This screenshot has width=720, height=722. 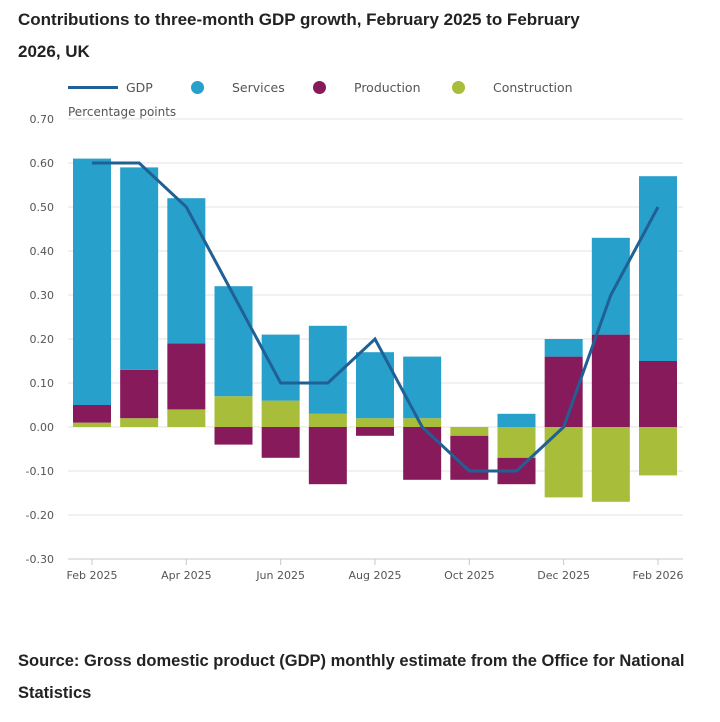 I want to click on legend-item-construction: Construction, so click(x=512, y=87).